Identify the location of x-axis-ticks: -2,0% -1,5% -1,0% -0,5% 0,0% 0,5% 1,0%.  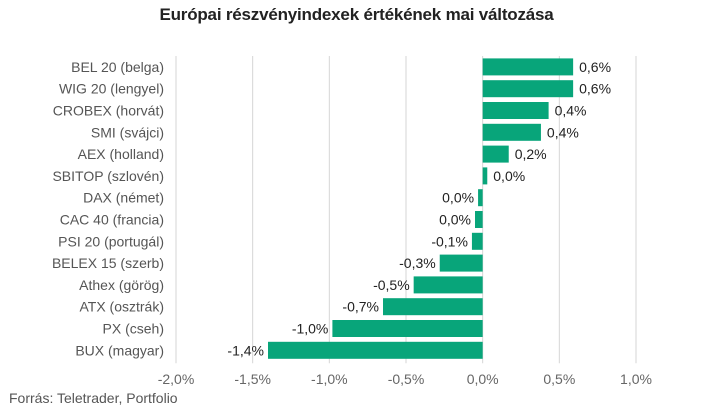
(405, 379).